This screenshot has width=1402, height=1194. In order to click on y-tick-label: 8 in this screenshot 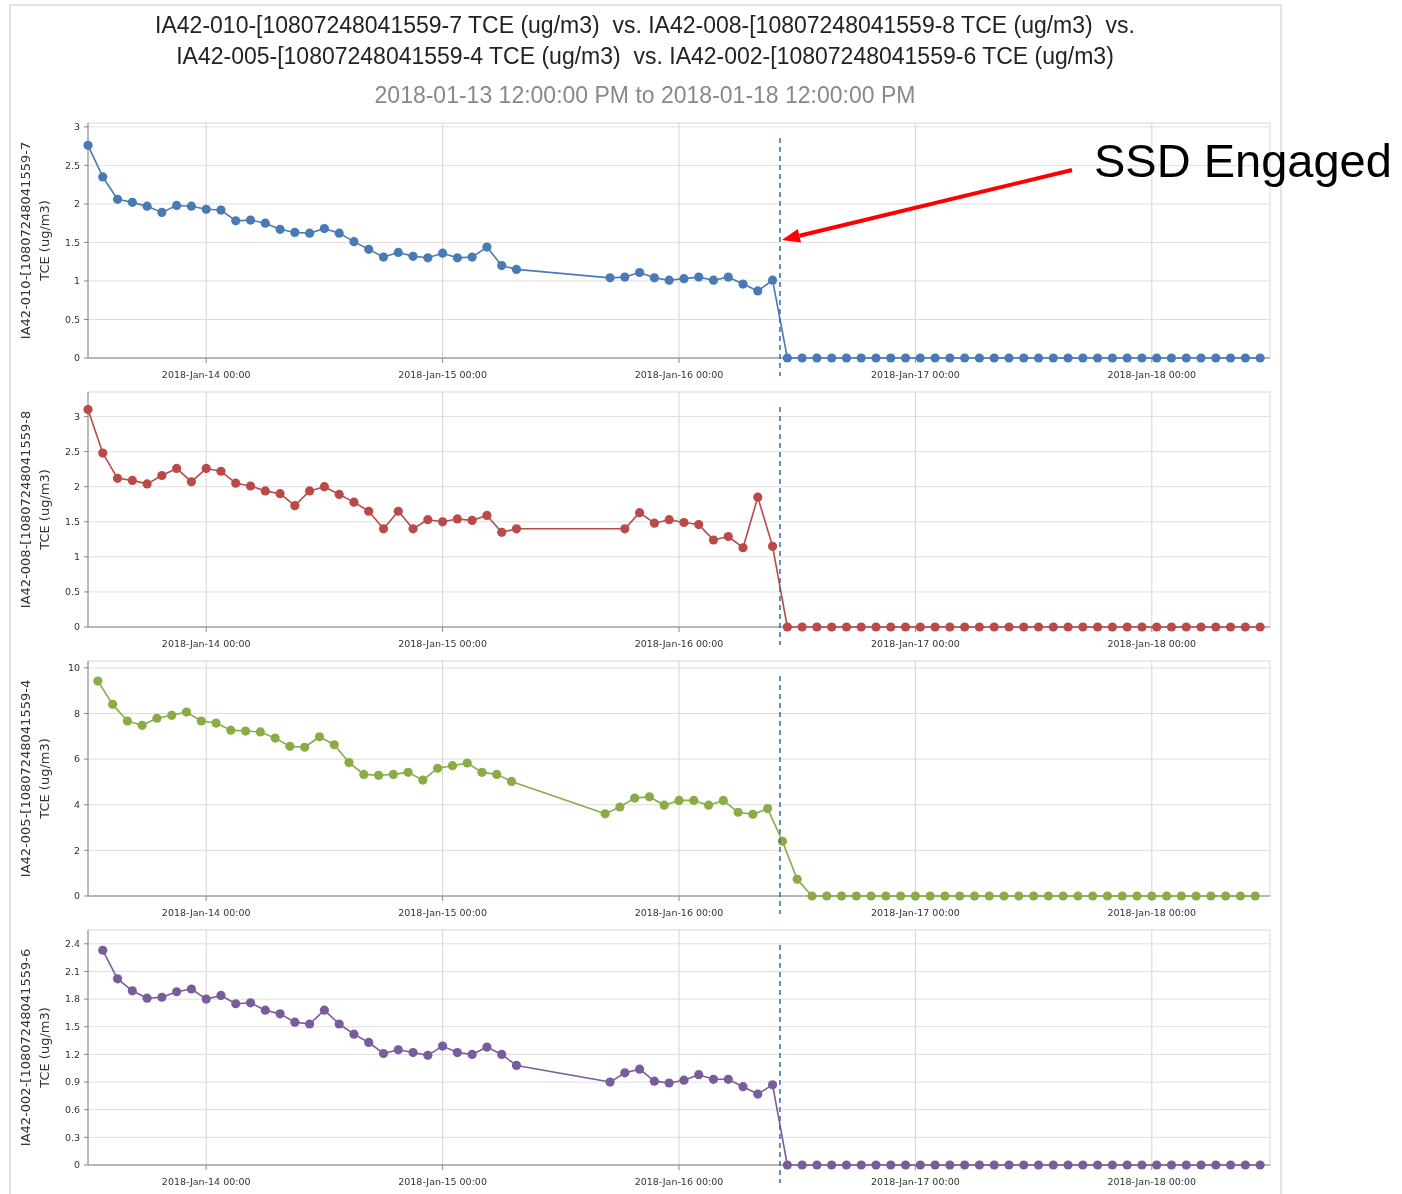, I will do `click(76, 713)`.